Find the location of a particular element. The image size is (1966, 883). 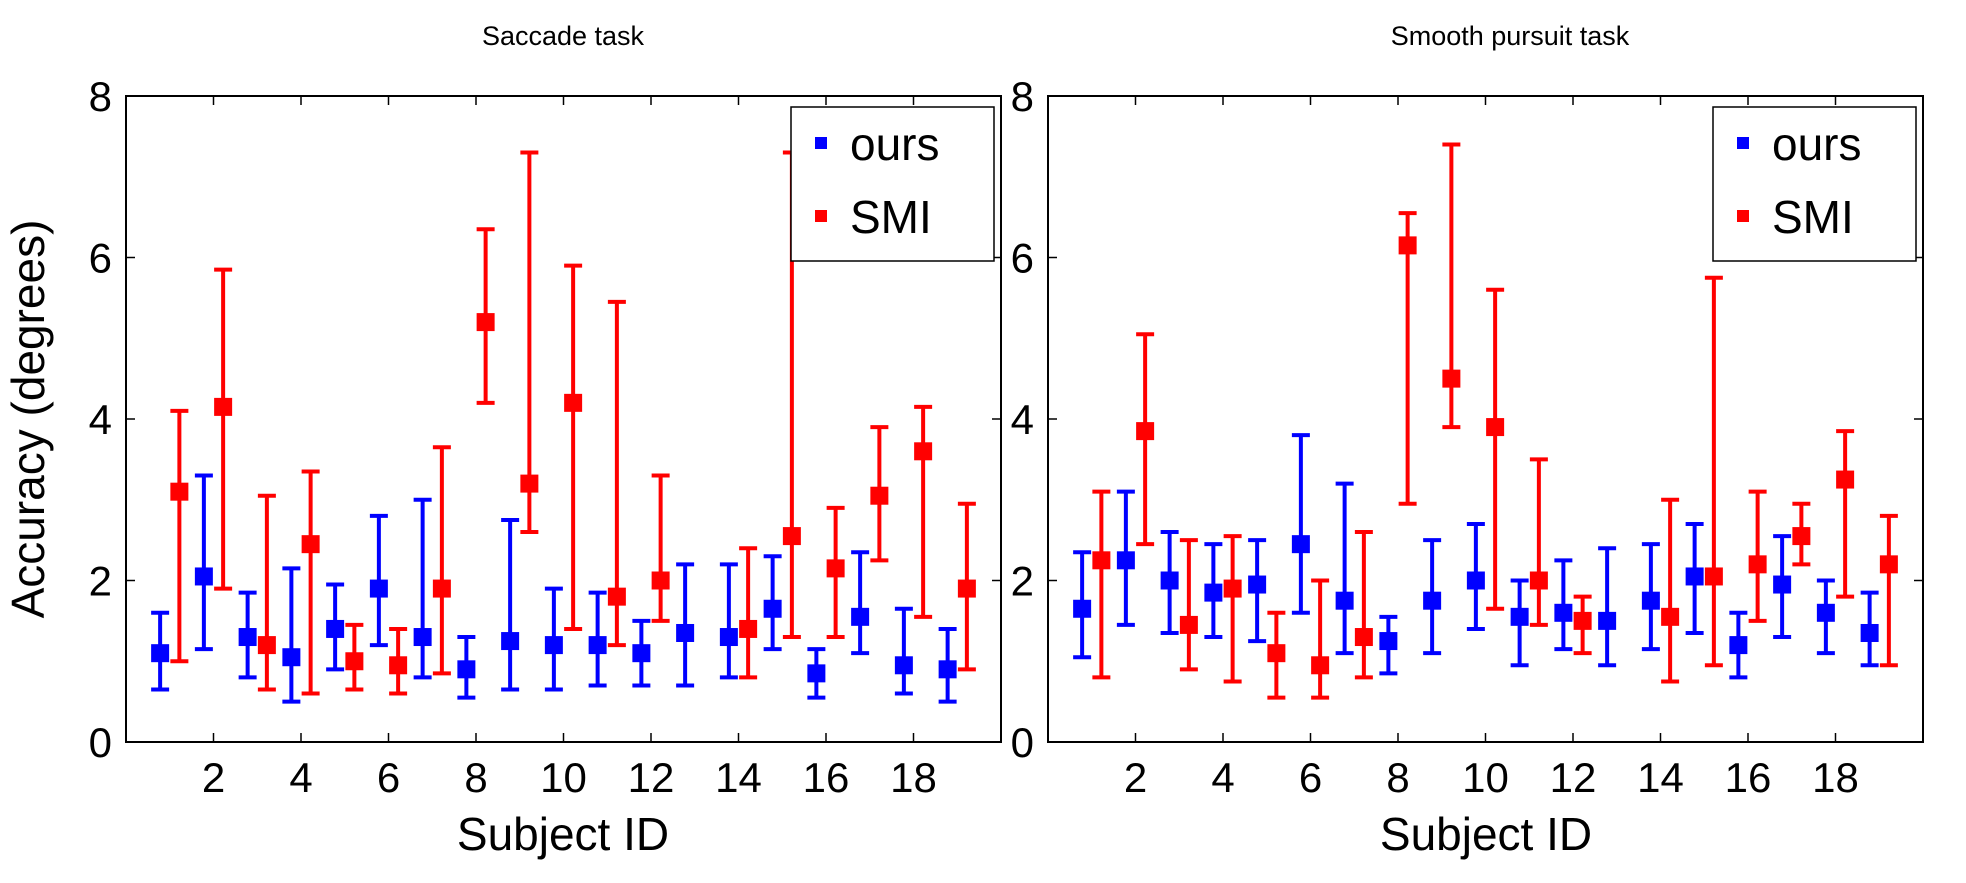

x-tick-label: 12 is located at coordinates (1573, 777).